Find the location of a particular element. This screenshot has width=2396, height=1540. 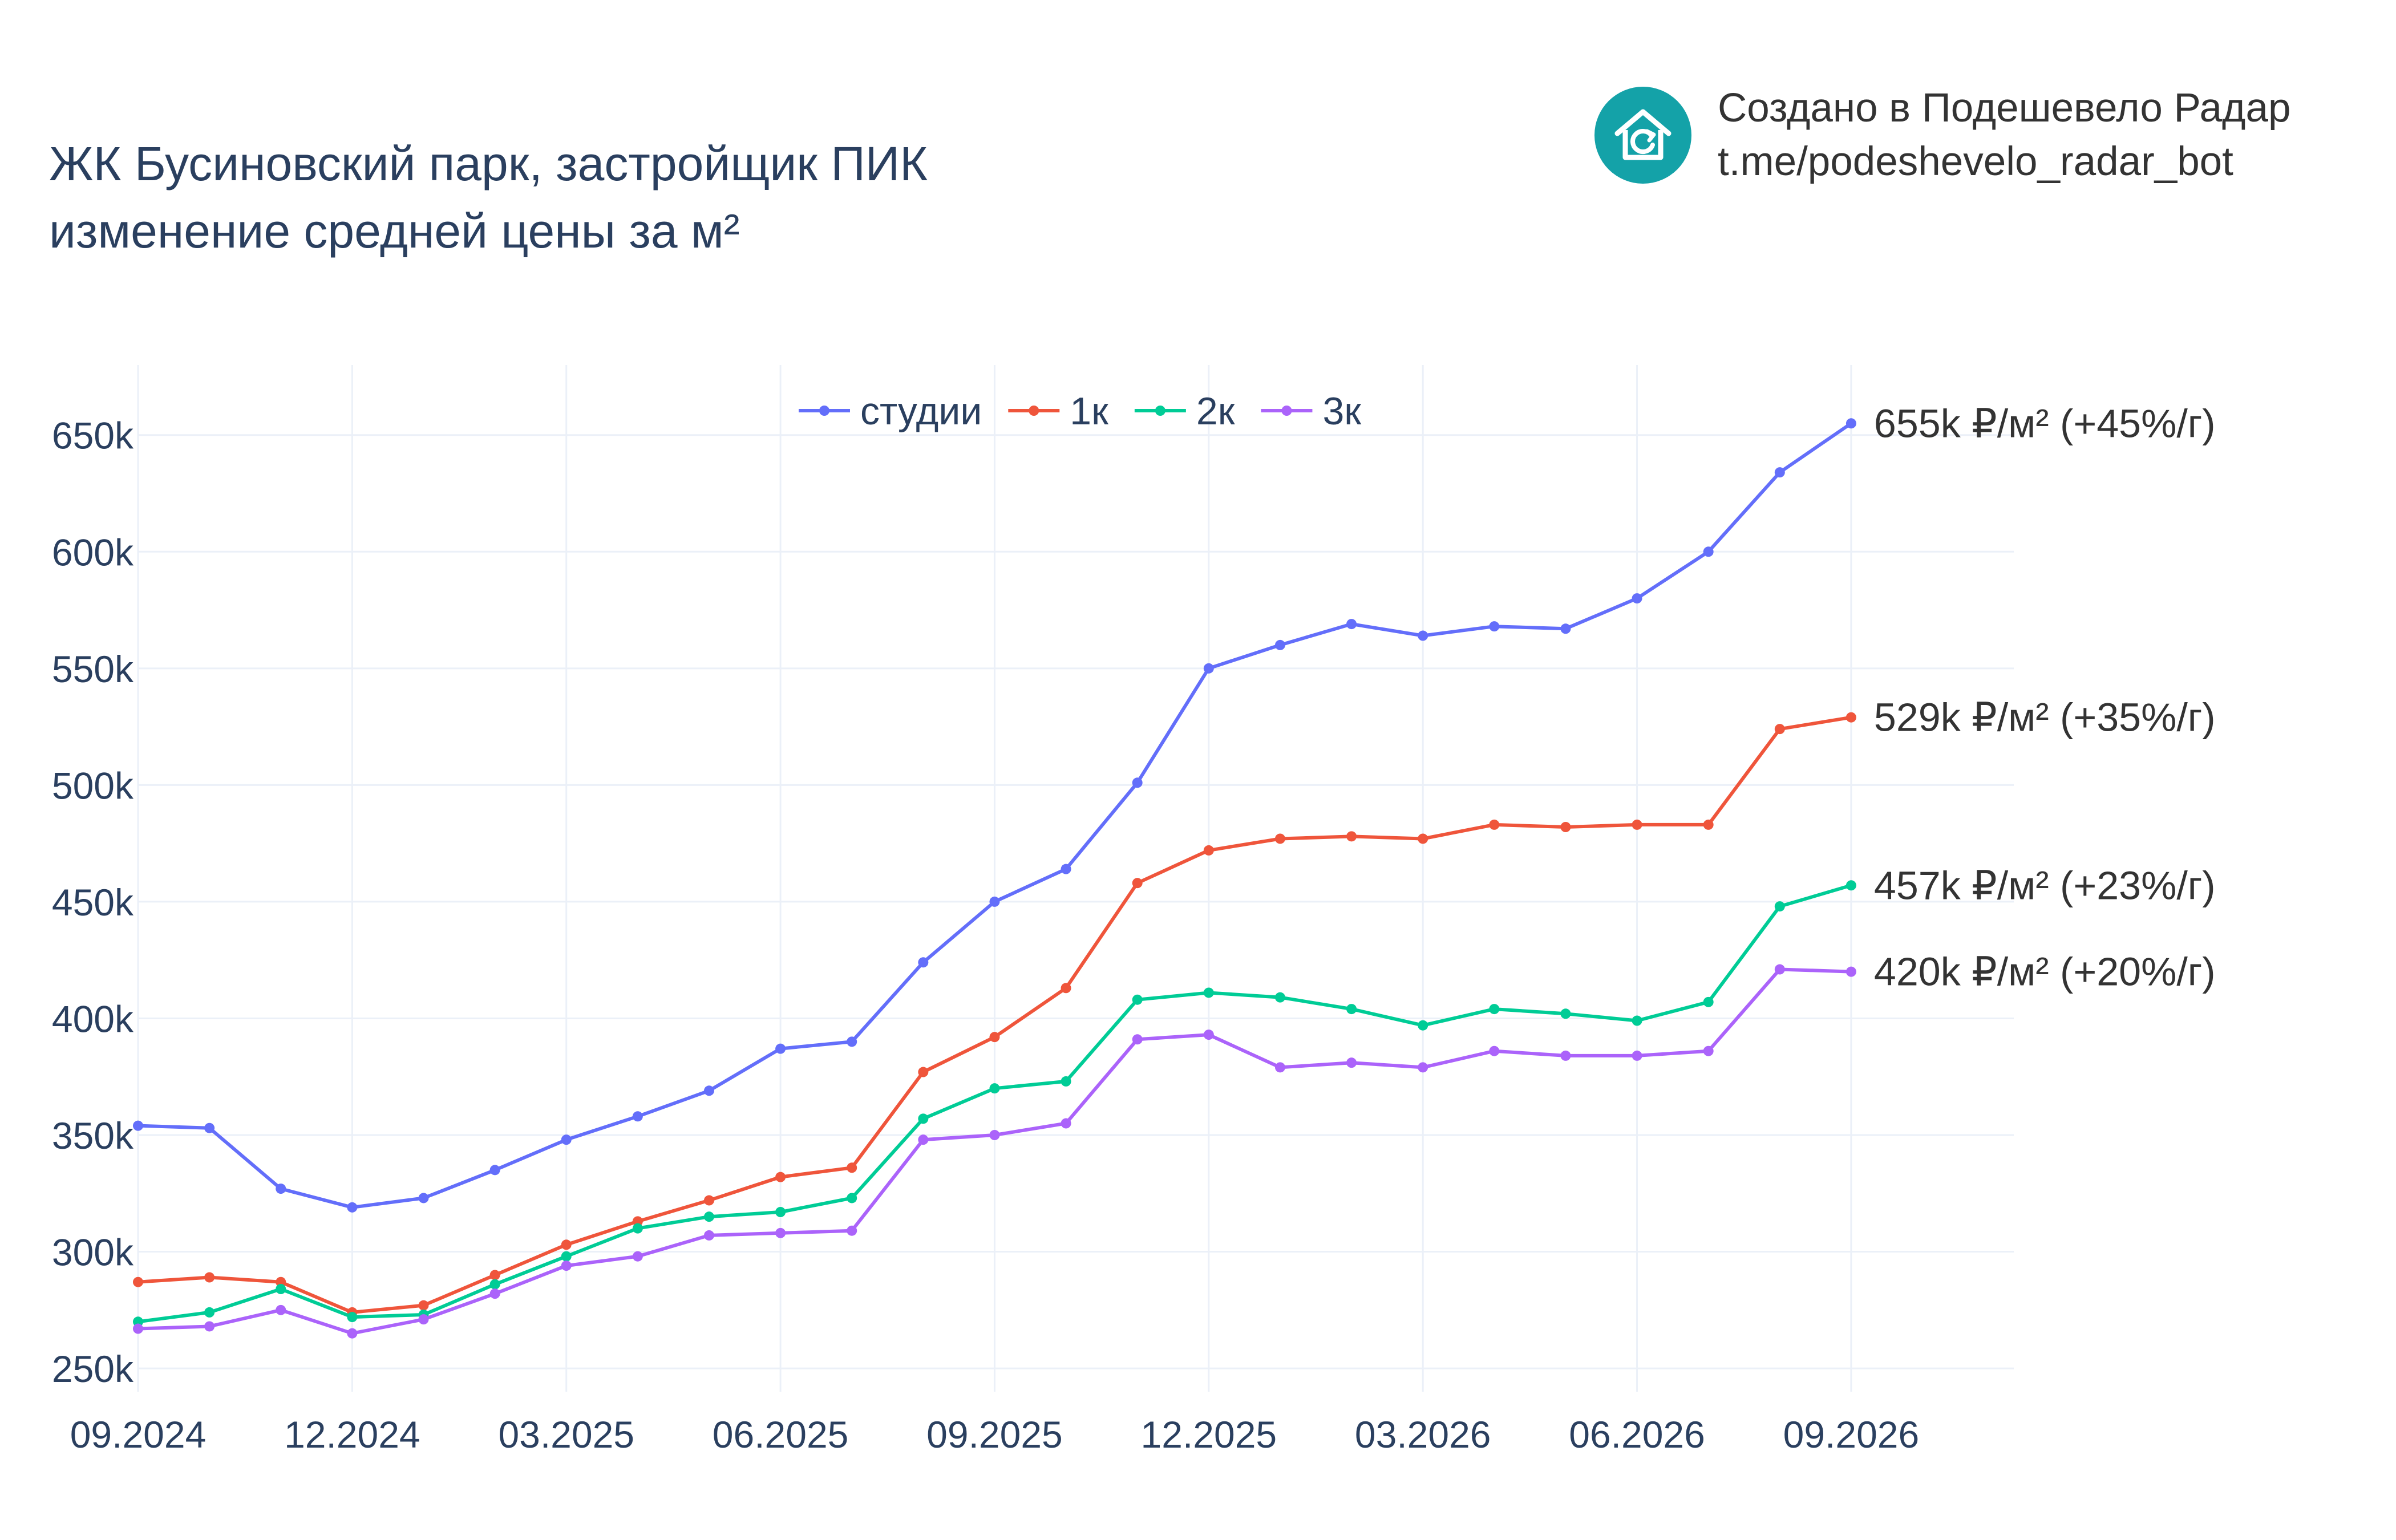

chart-title-line2: изменение средней цены за м² is located at coordinates (394, 231).